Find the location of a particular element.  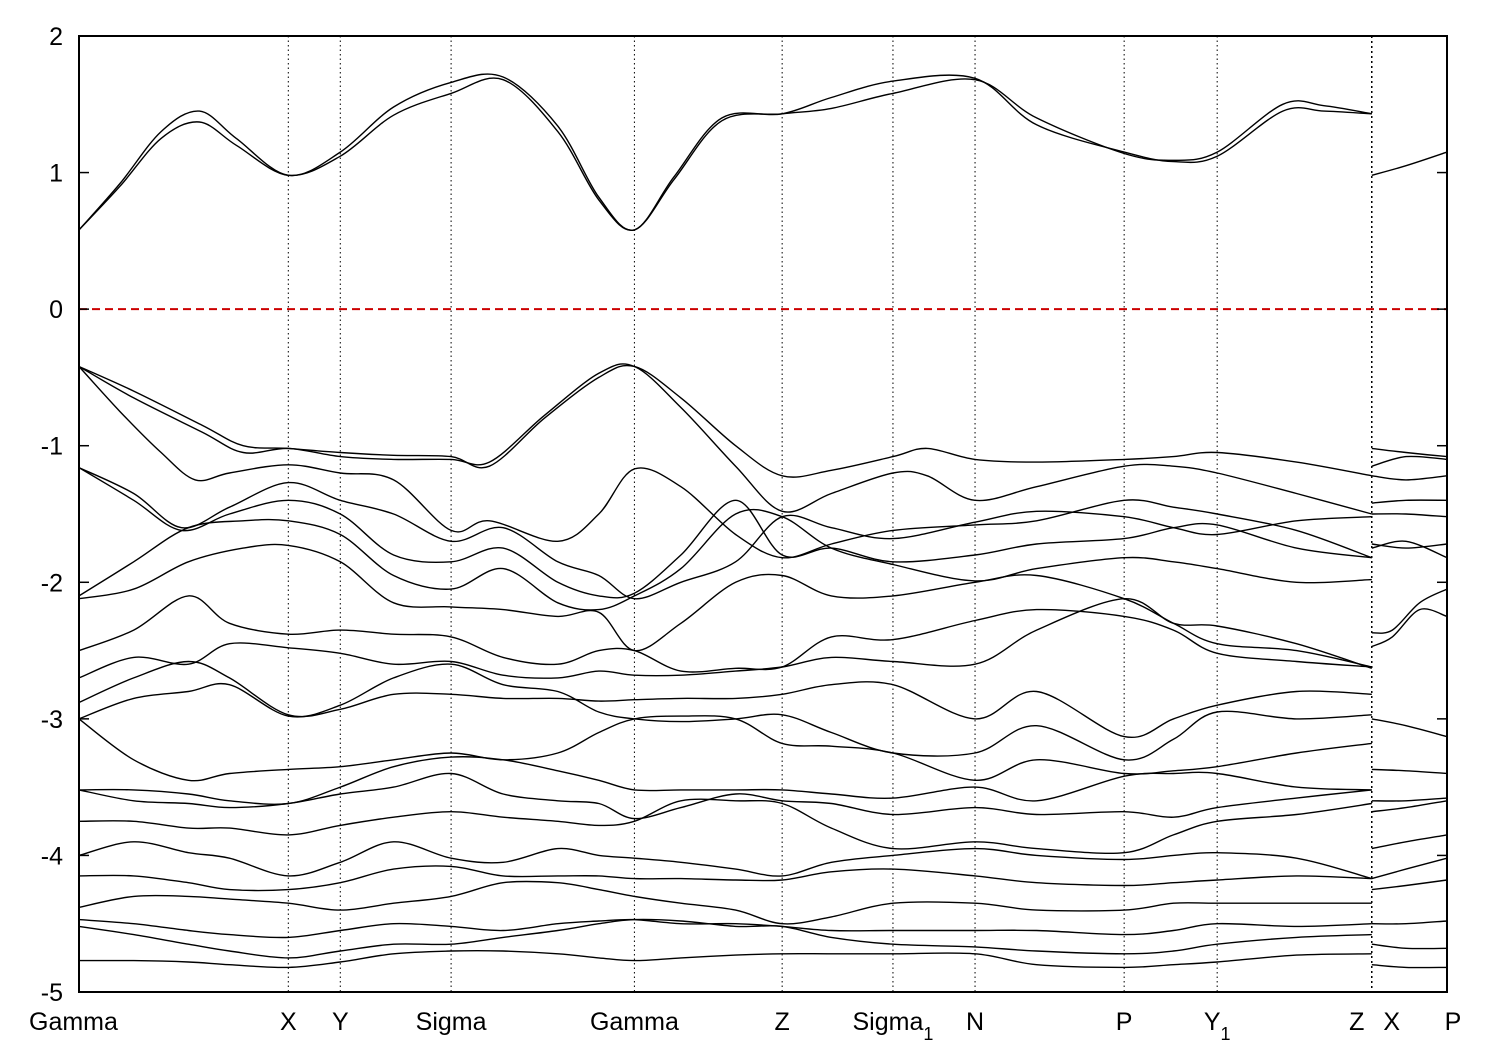

x-tick-label: Sigma1 is located at coordinates (893, 1026).